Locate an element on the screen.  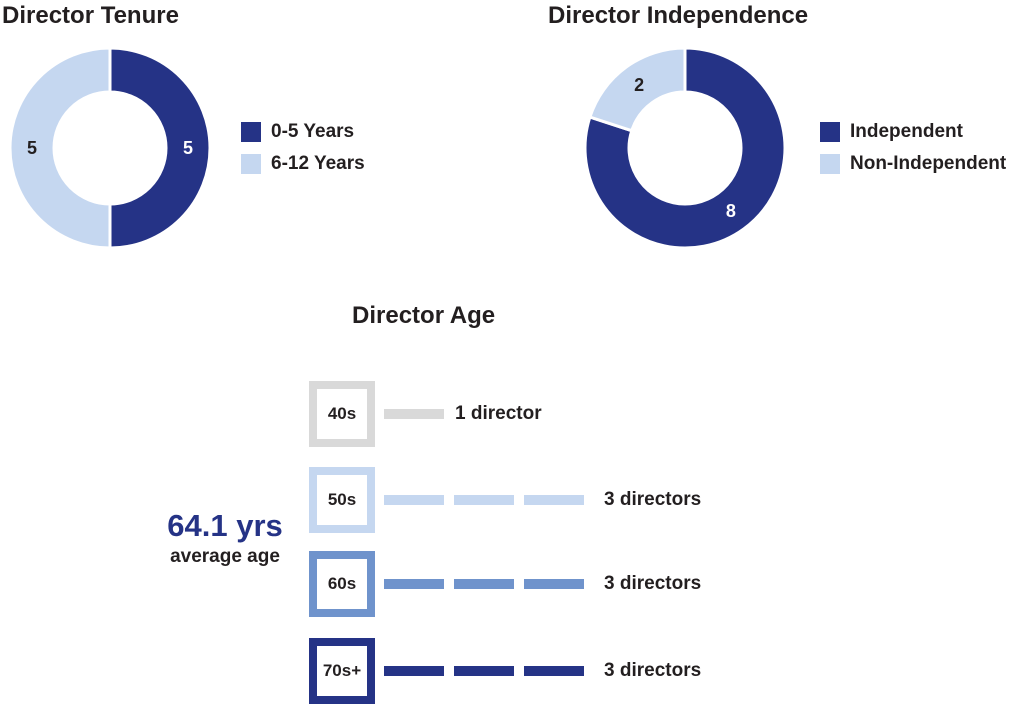
donut-value-label-non-independent: 2 is located at coordinates (639, 85).